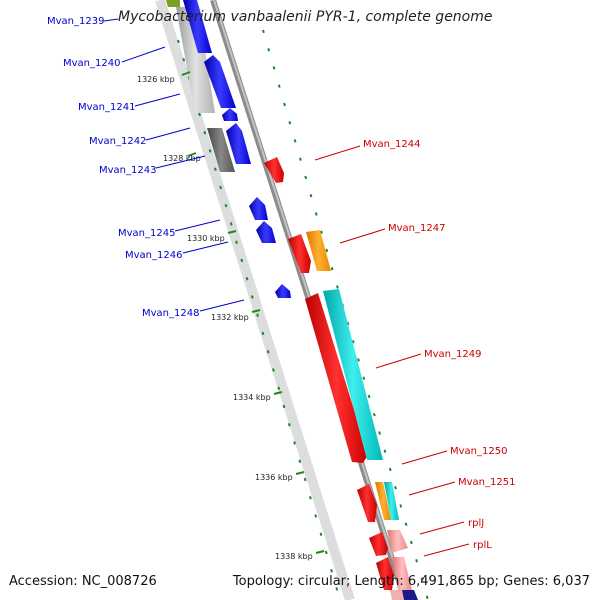 The width and height of the screenshot is (600, 600). What do you see at coordinates (83, 581) in the screenshot?
I see `accession-text: Accession: NC_008726` at bounding box center [83, 581].